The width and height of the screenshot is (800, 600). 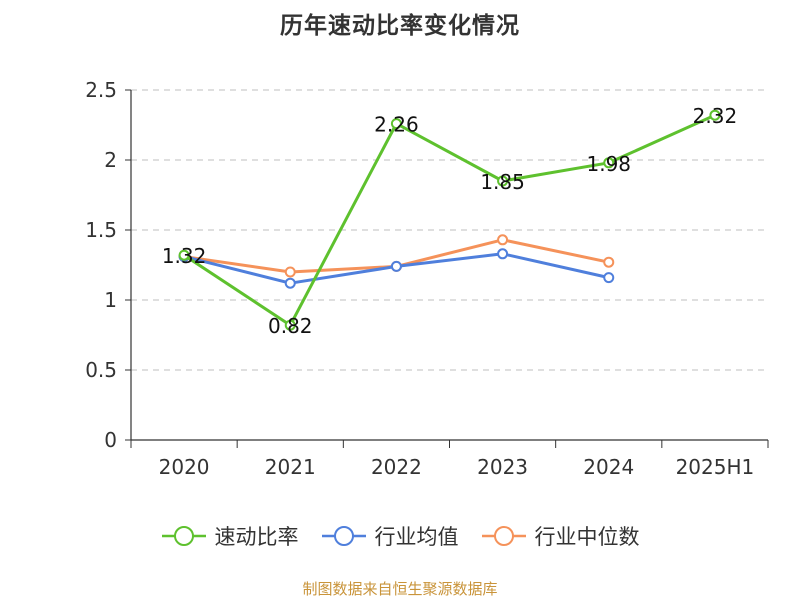 What do you see at coordinates (608, 467) in the screenshot?
I see `x-tick-label: 2024` at bounding box center [608, 467].